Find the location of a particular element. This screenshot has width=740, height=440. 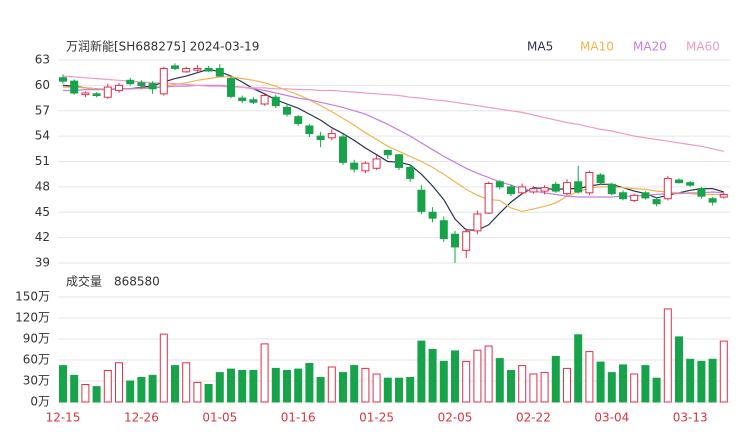

y-tick-label: 39 is located at coordinates (42, 263).